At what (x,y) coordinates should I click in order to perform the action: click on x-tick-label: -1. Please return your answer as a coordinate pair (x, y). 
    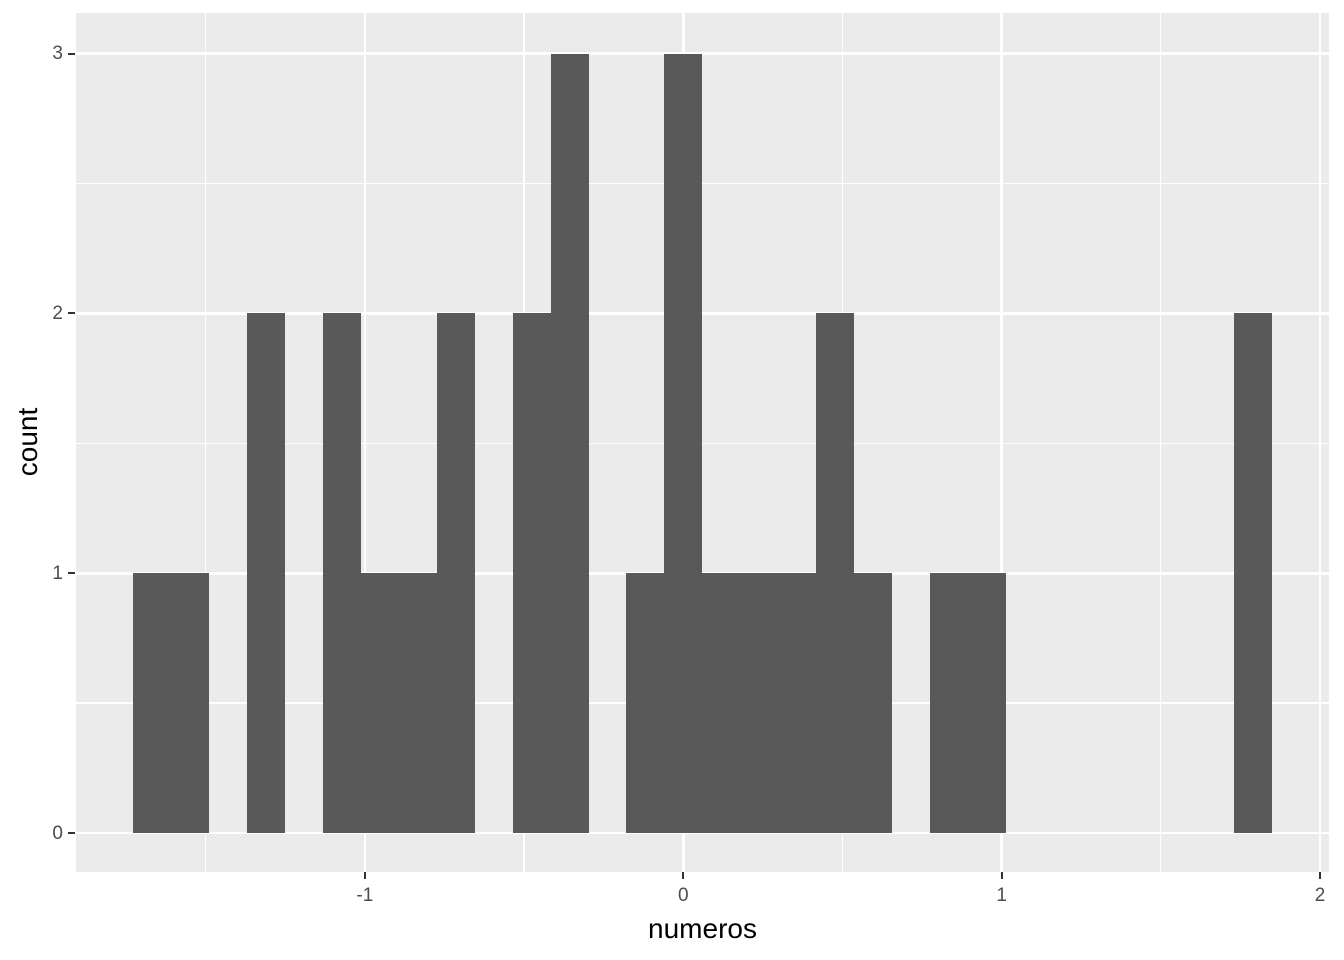
    Looking at the image, I should click on (365, 895).